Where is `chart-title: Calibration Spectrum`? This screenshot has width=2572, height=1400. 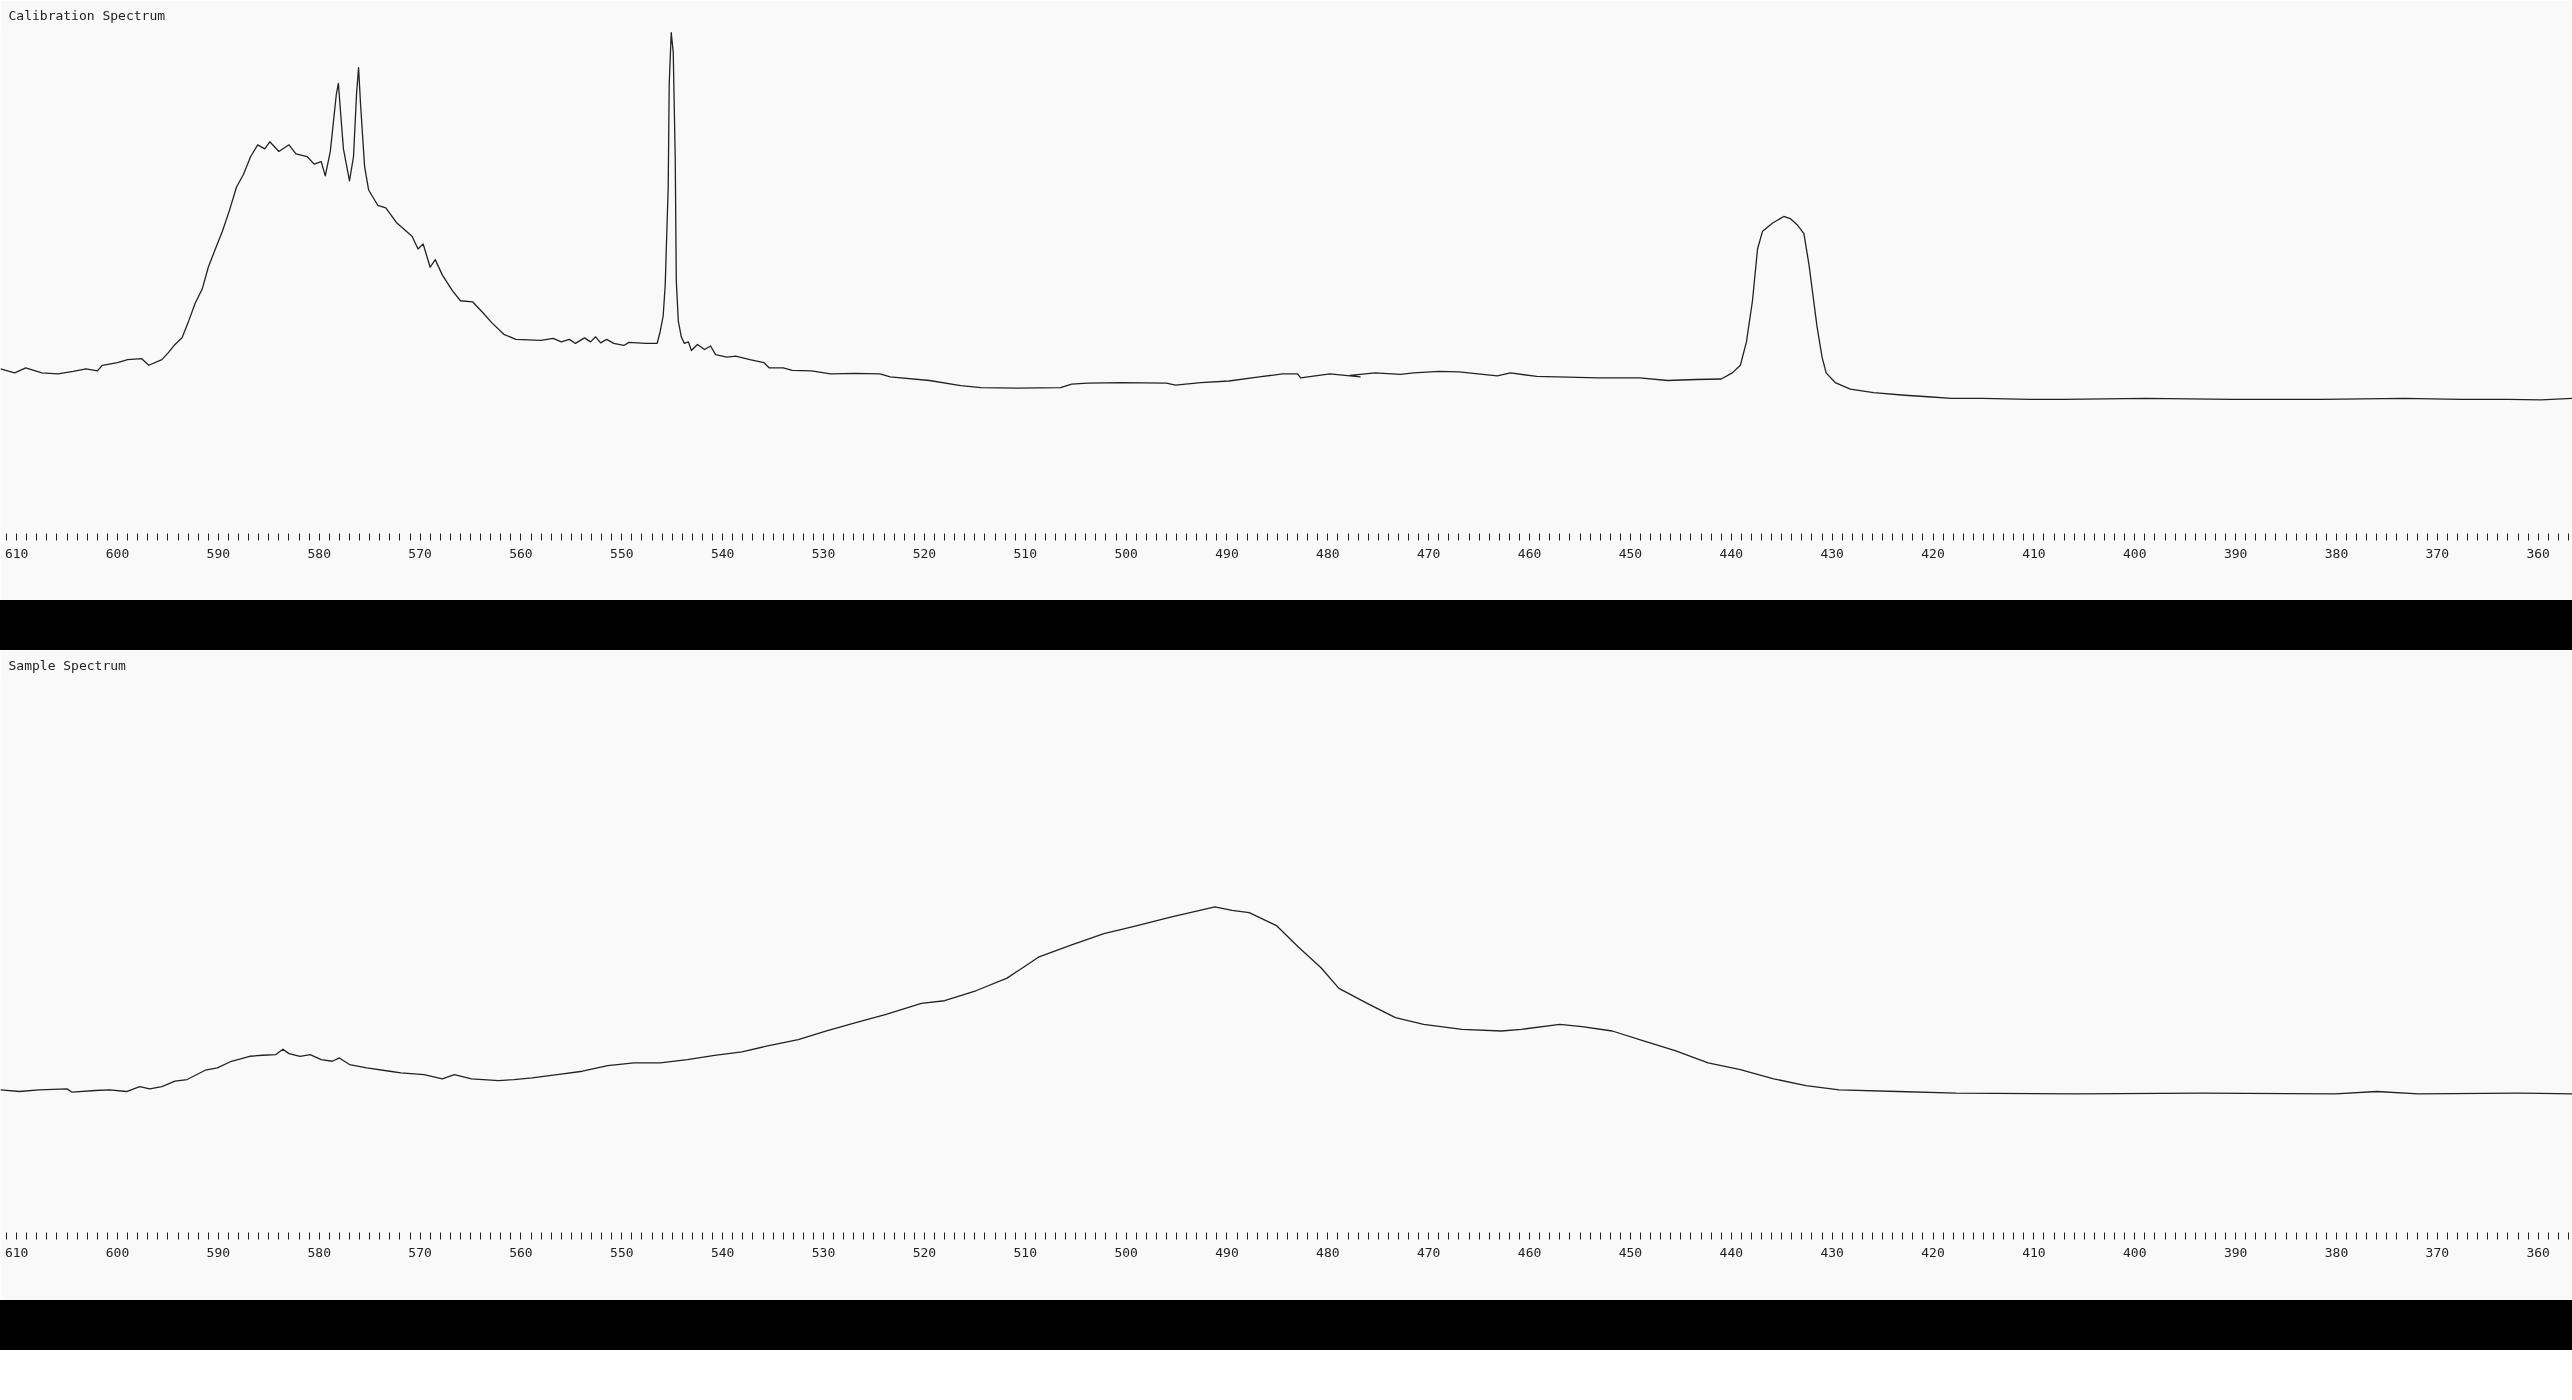 chart-title: Calibration Spectrum is located at coordinates (87, 15).